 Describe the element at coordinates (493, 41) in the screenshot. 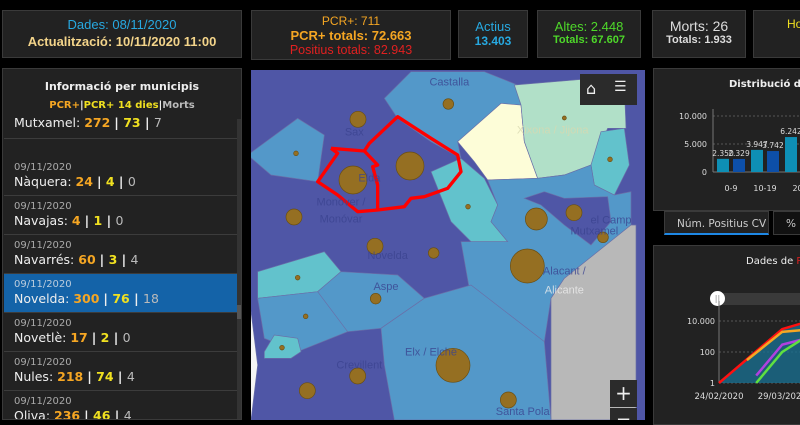

I see `actius-value: 13.403` at that location.